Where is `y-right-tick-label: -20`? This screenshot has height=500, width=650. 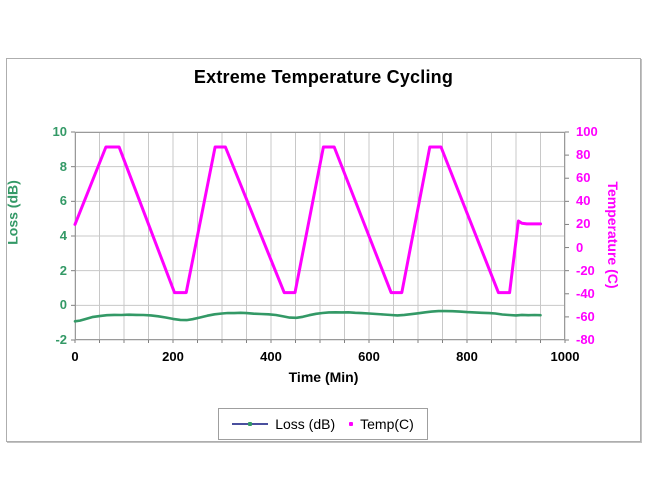
y-right-tick-label: -20 is located at coordinates (585, 270).